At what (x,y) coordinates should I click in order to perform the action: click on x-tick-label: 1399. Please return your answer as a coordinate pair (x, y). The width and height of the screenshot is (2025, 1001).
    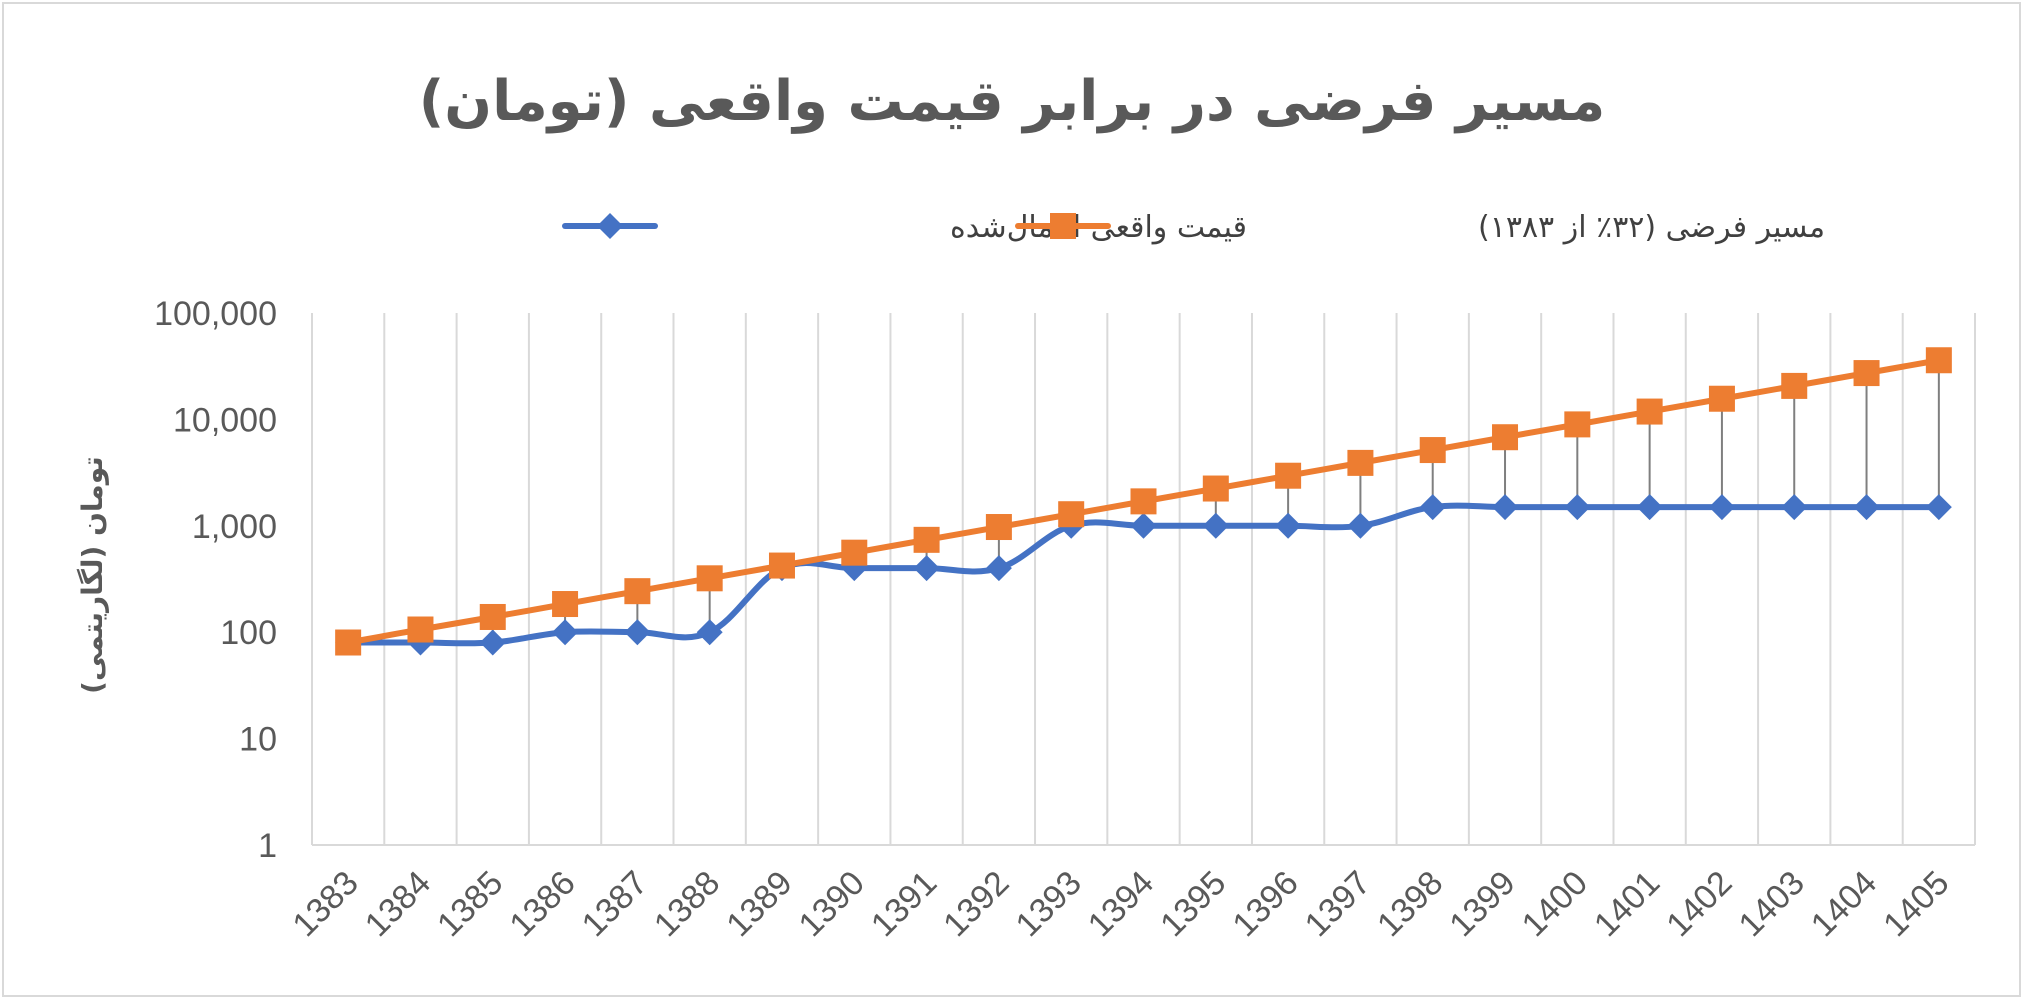
    Looking at the image, I should click on (1482, 904).